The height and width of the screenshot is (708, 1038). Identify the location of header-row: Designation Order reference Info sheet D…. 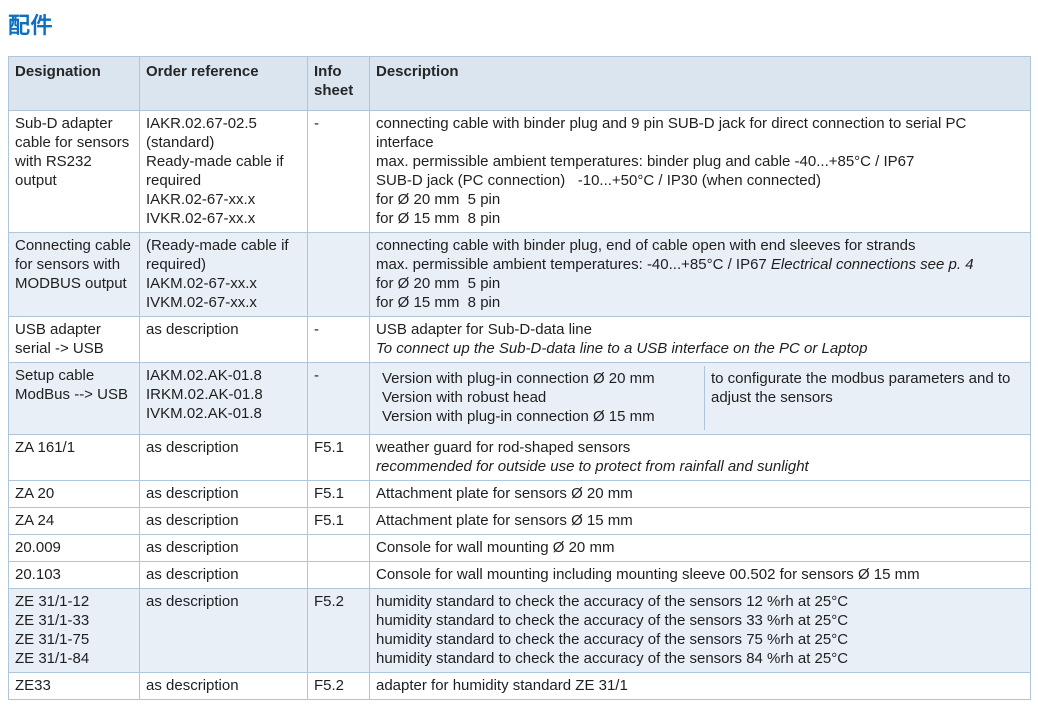
(519, 83).